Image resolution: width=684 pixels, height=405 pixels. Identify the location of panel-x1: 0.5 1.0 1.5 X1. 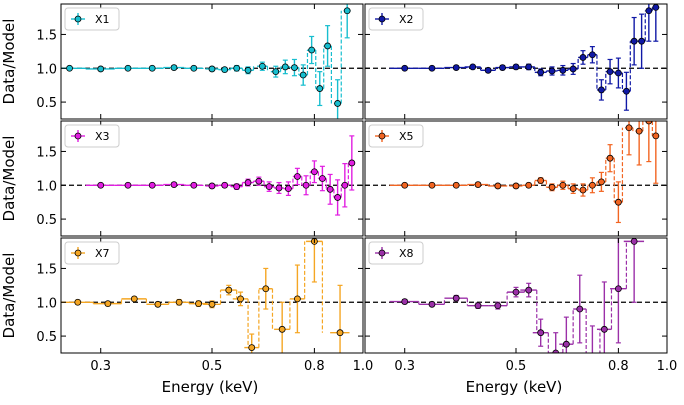
(200, 61).